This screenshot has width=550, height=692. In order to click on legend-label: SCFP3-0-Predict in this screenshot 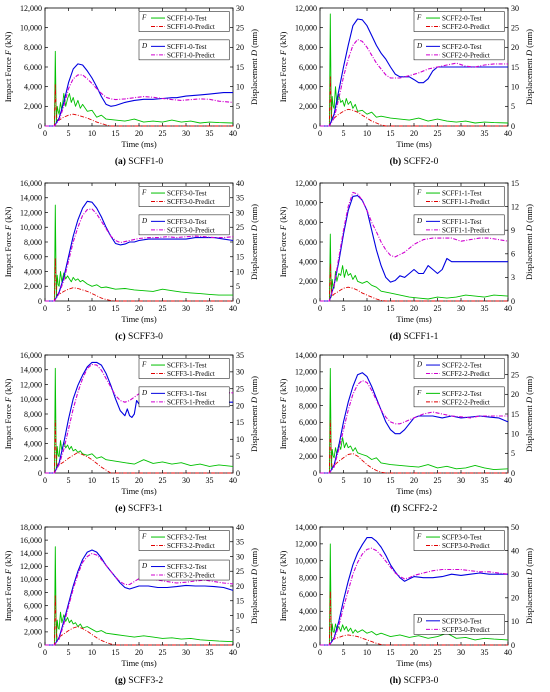, I will do `click(466, 546)`.